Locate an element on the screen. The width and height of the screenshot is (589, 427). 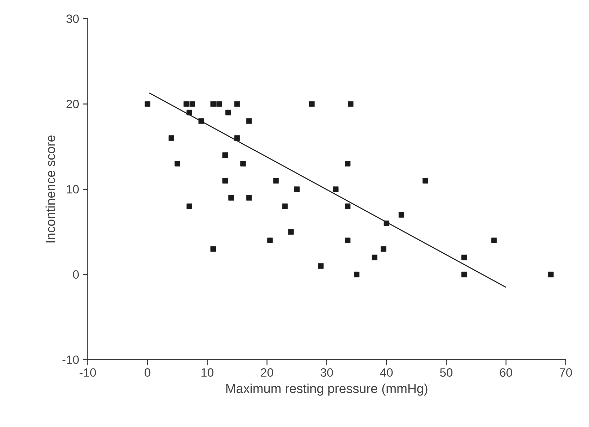
x-tick-label: -10 is located at coordinates (88, 372).